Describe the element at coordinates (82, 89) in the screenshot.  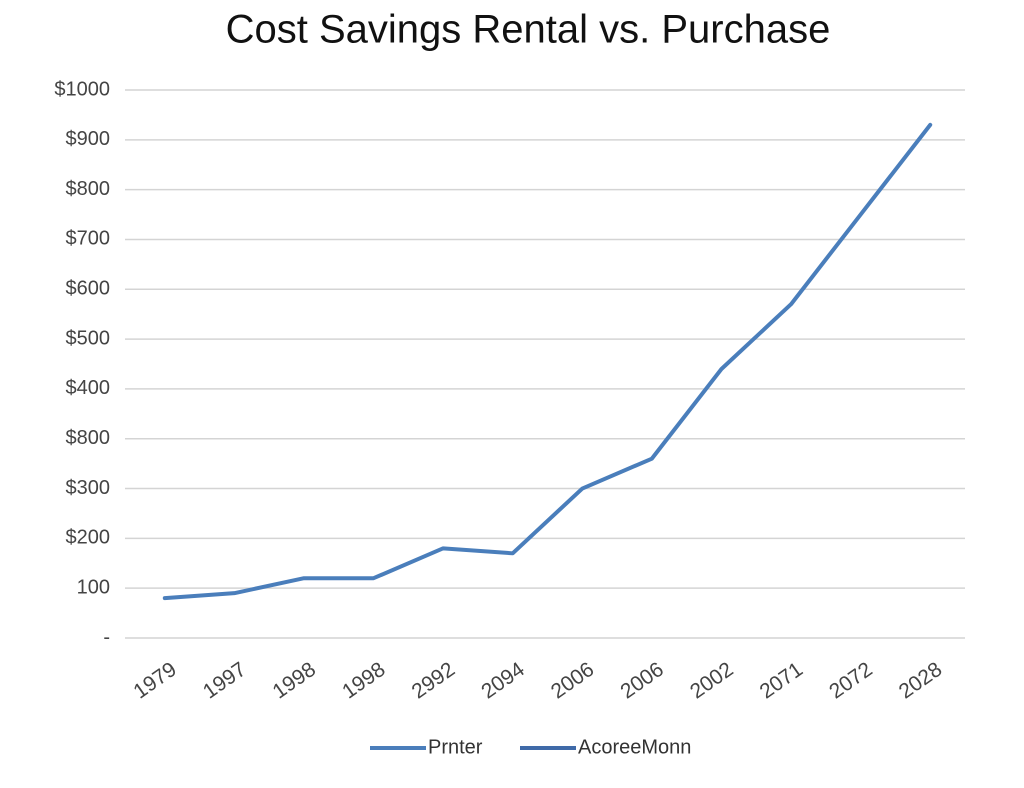
I see `y-tick-label: $1000` at that location.